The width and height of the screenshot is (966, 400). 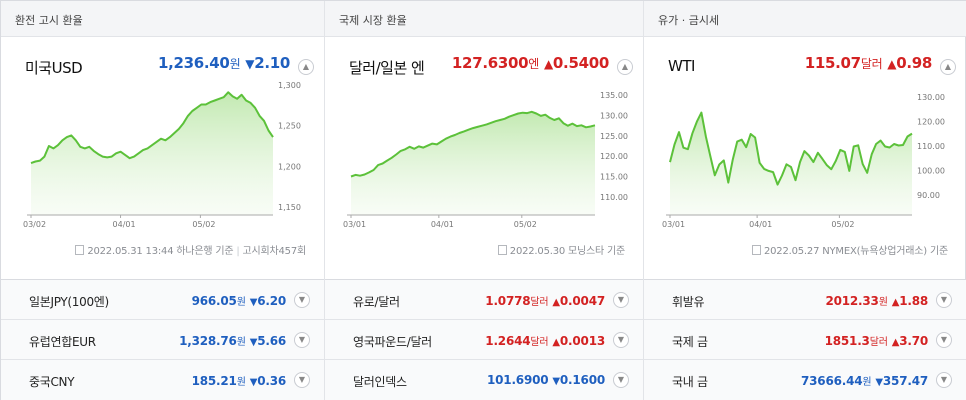 What do you see at coordinates (614, 177) in the screenshot?
I see `y-tick-label: 115.00` at bounding box center [614, 177].